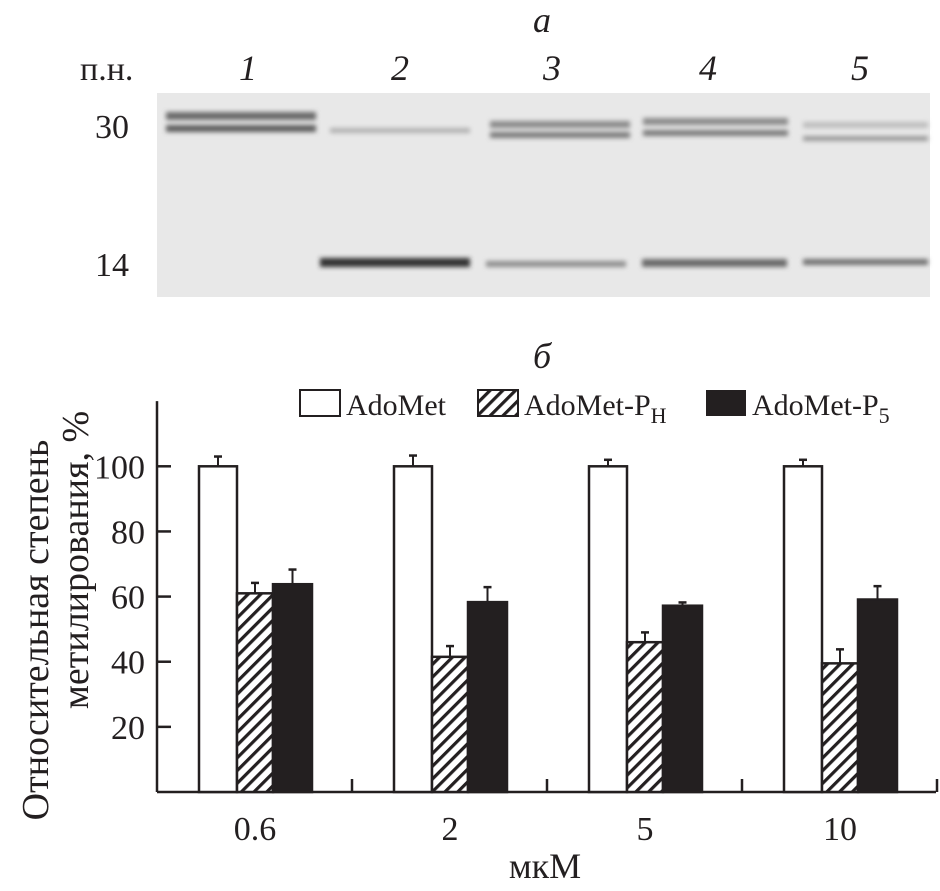 Image resolution: width=940 pixels, height=891 pixels. I want to click on lane-number: 4, so click(708, 68).